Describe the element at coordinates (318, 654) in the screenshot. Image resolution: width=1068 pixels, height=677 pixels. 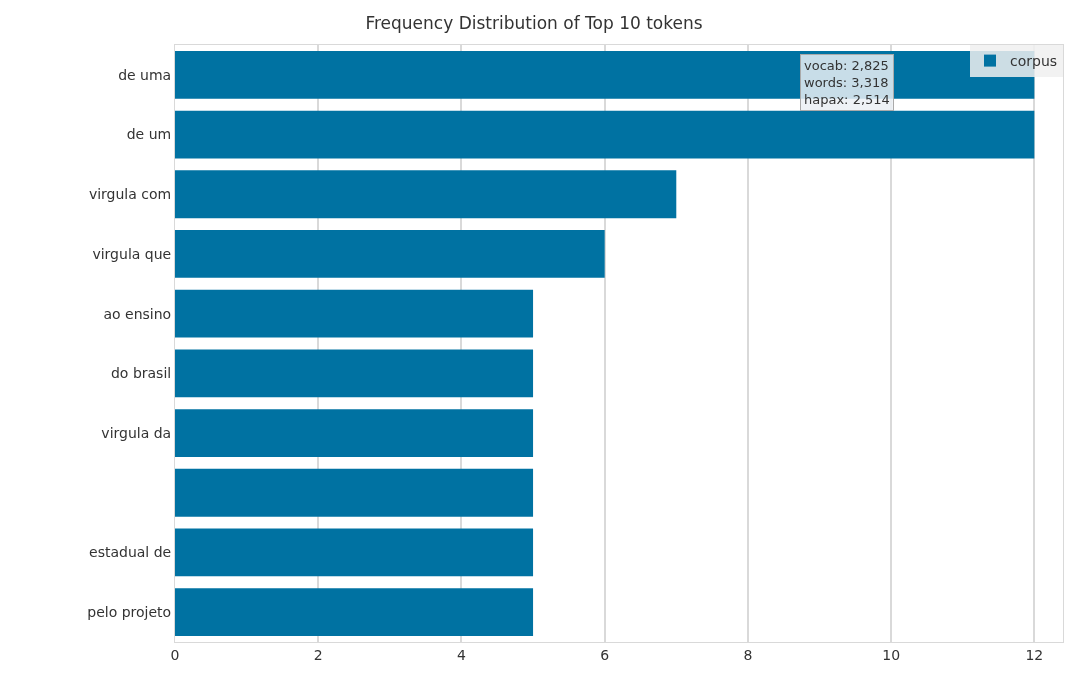
I see `x-tick-label: 2` at that location.